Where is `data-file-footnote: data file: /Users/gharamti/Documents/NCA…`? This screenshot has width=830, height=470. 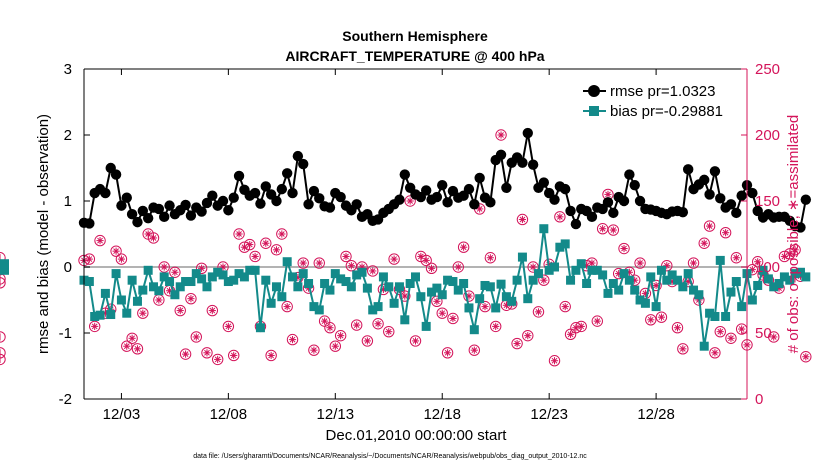 data-file-footnote: data file: /Users/gharamti/Documents/NCA… is located at coordinates (390, 456).